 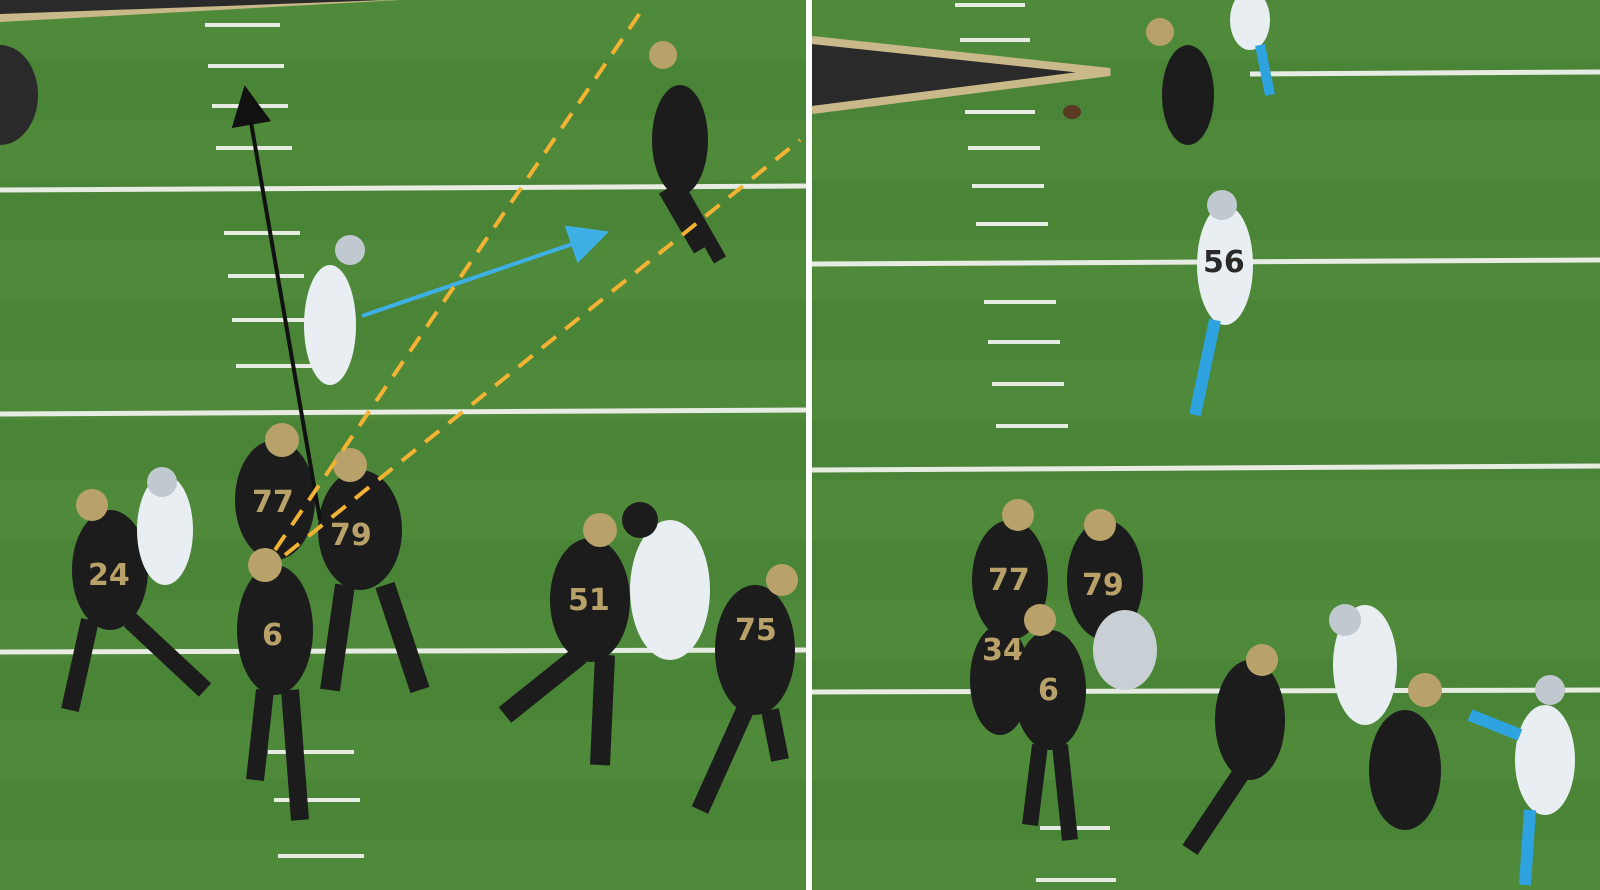 What do you see at coordinates (1224, 262) in the screenshot?
I see `jersey-number: 56` at bounding box center [1224, 262].